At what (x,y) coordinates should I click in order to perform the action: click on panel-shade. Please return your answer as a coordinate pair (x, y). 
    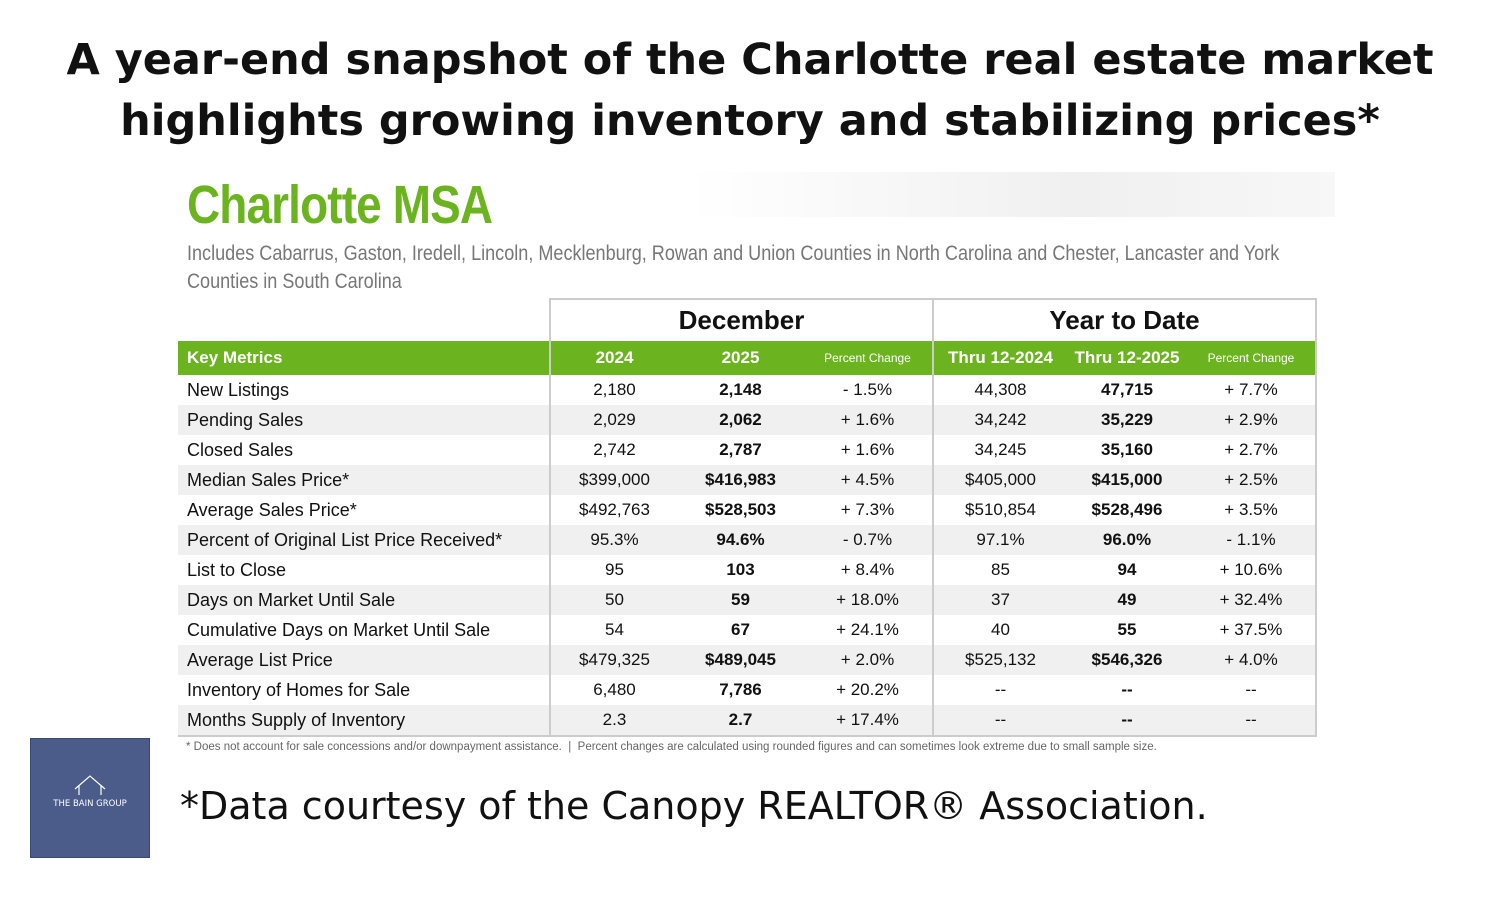
    Looking at the image, I should click on (1012, 194).